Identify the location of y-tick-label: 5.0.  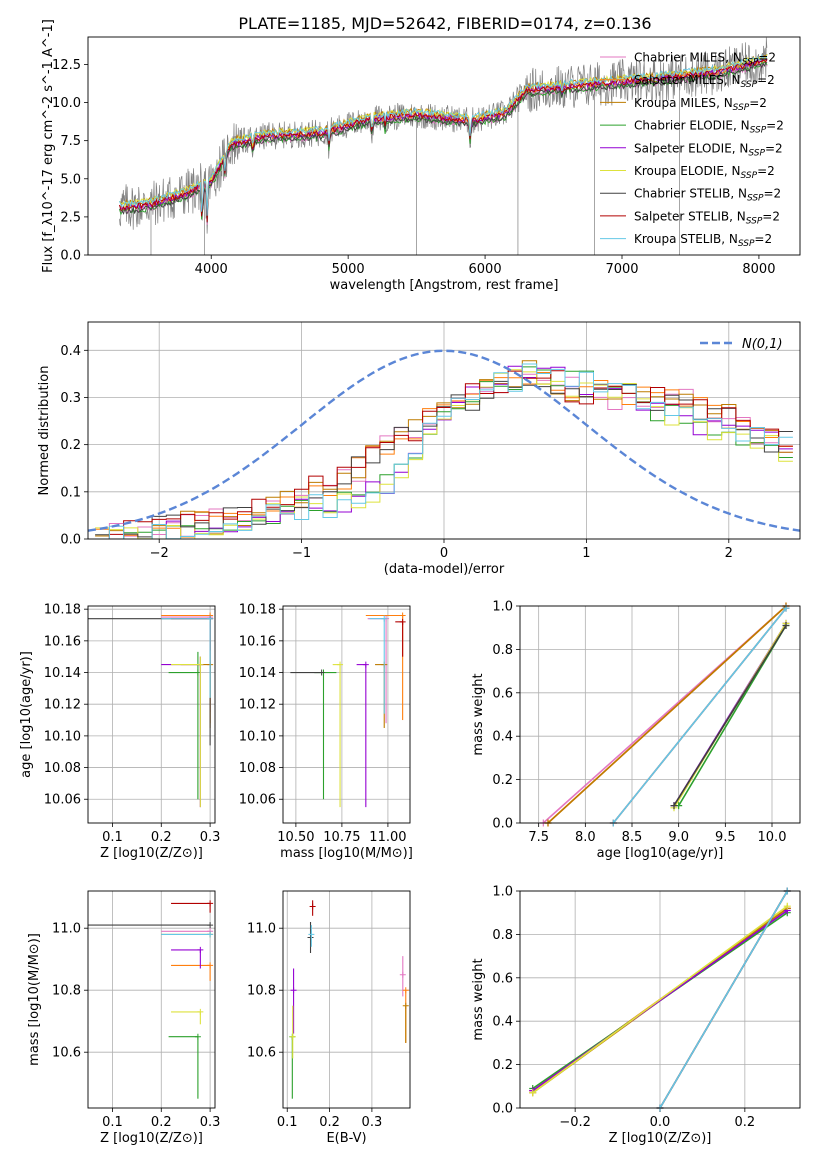
(70, 179).